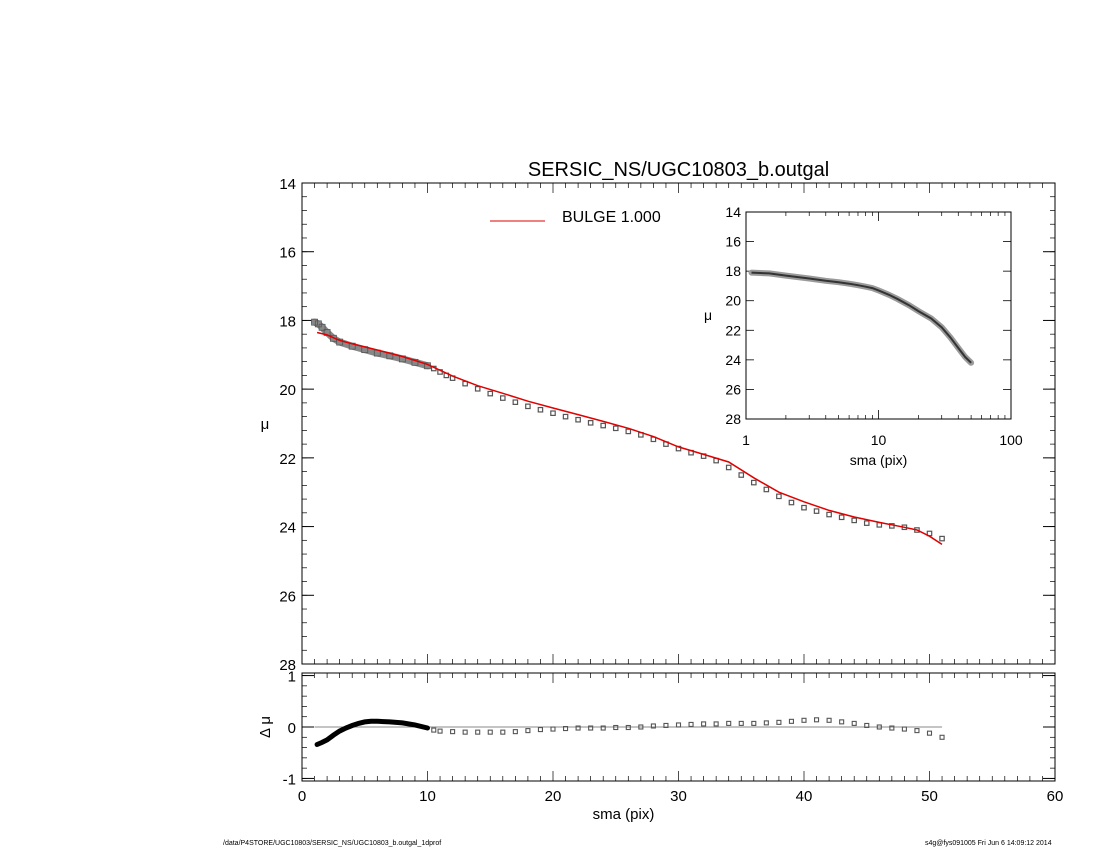  Describe the element at coordinates (733, 271) in the screenshot. I see `inset-y-tick-label: 18` at that location.